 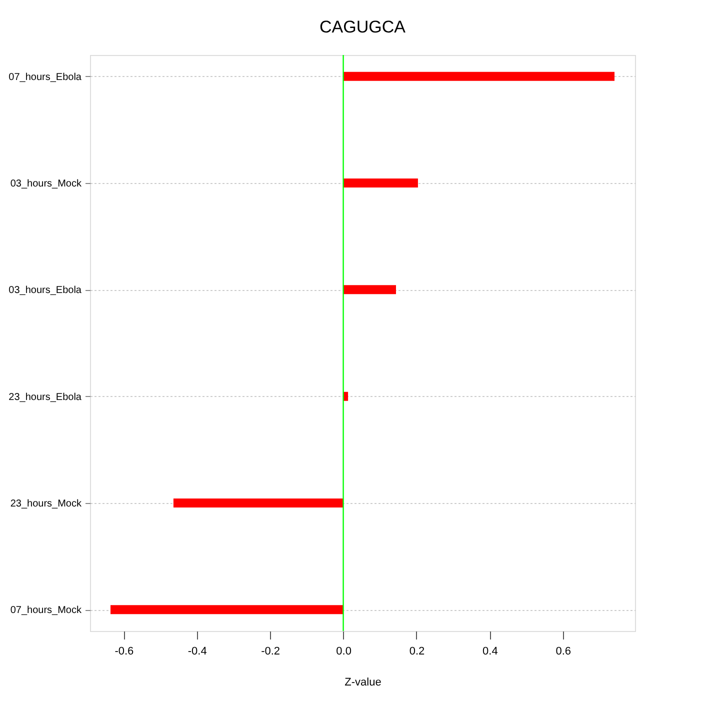 I want to click on chart-title: CAGUGCA, so click(x=363, y=26).